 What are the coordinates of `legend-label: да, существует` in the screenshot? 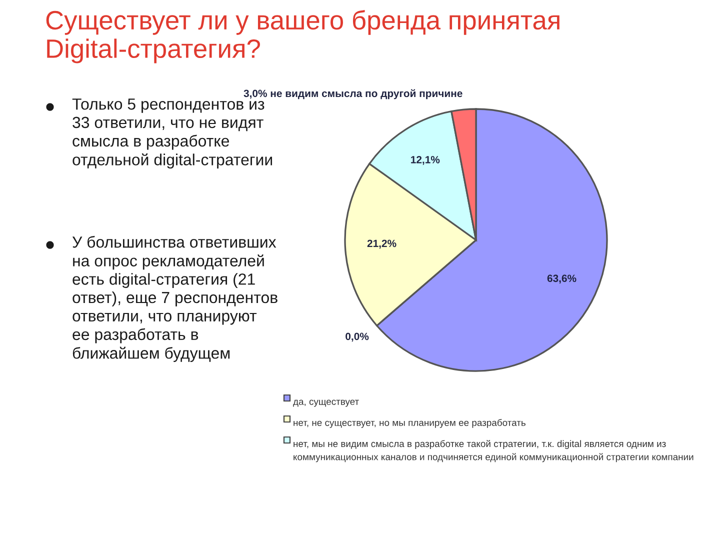 It's located at (326, 403).